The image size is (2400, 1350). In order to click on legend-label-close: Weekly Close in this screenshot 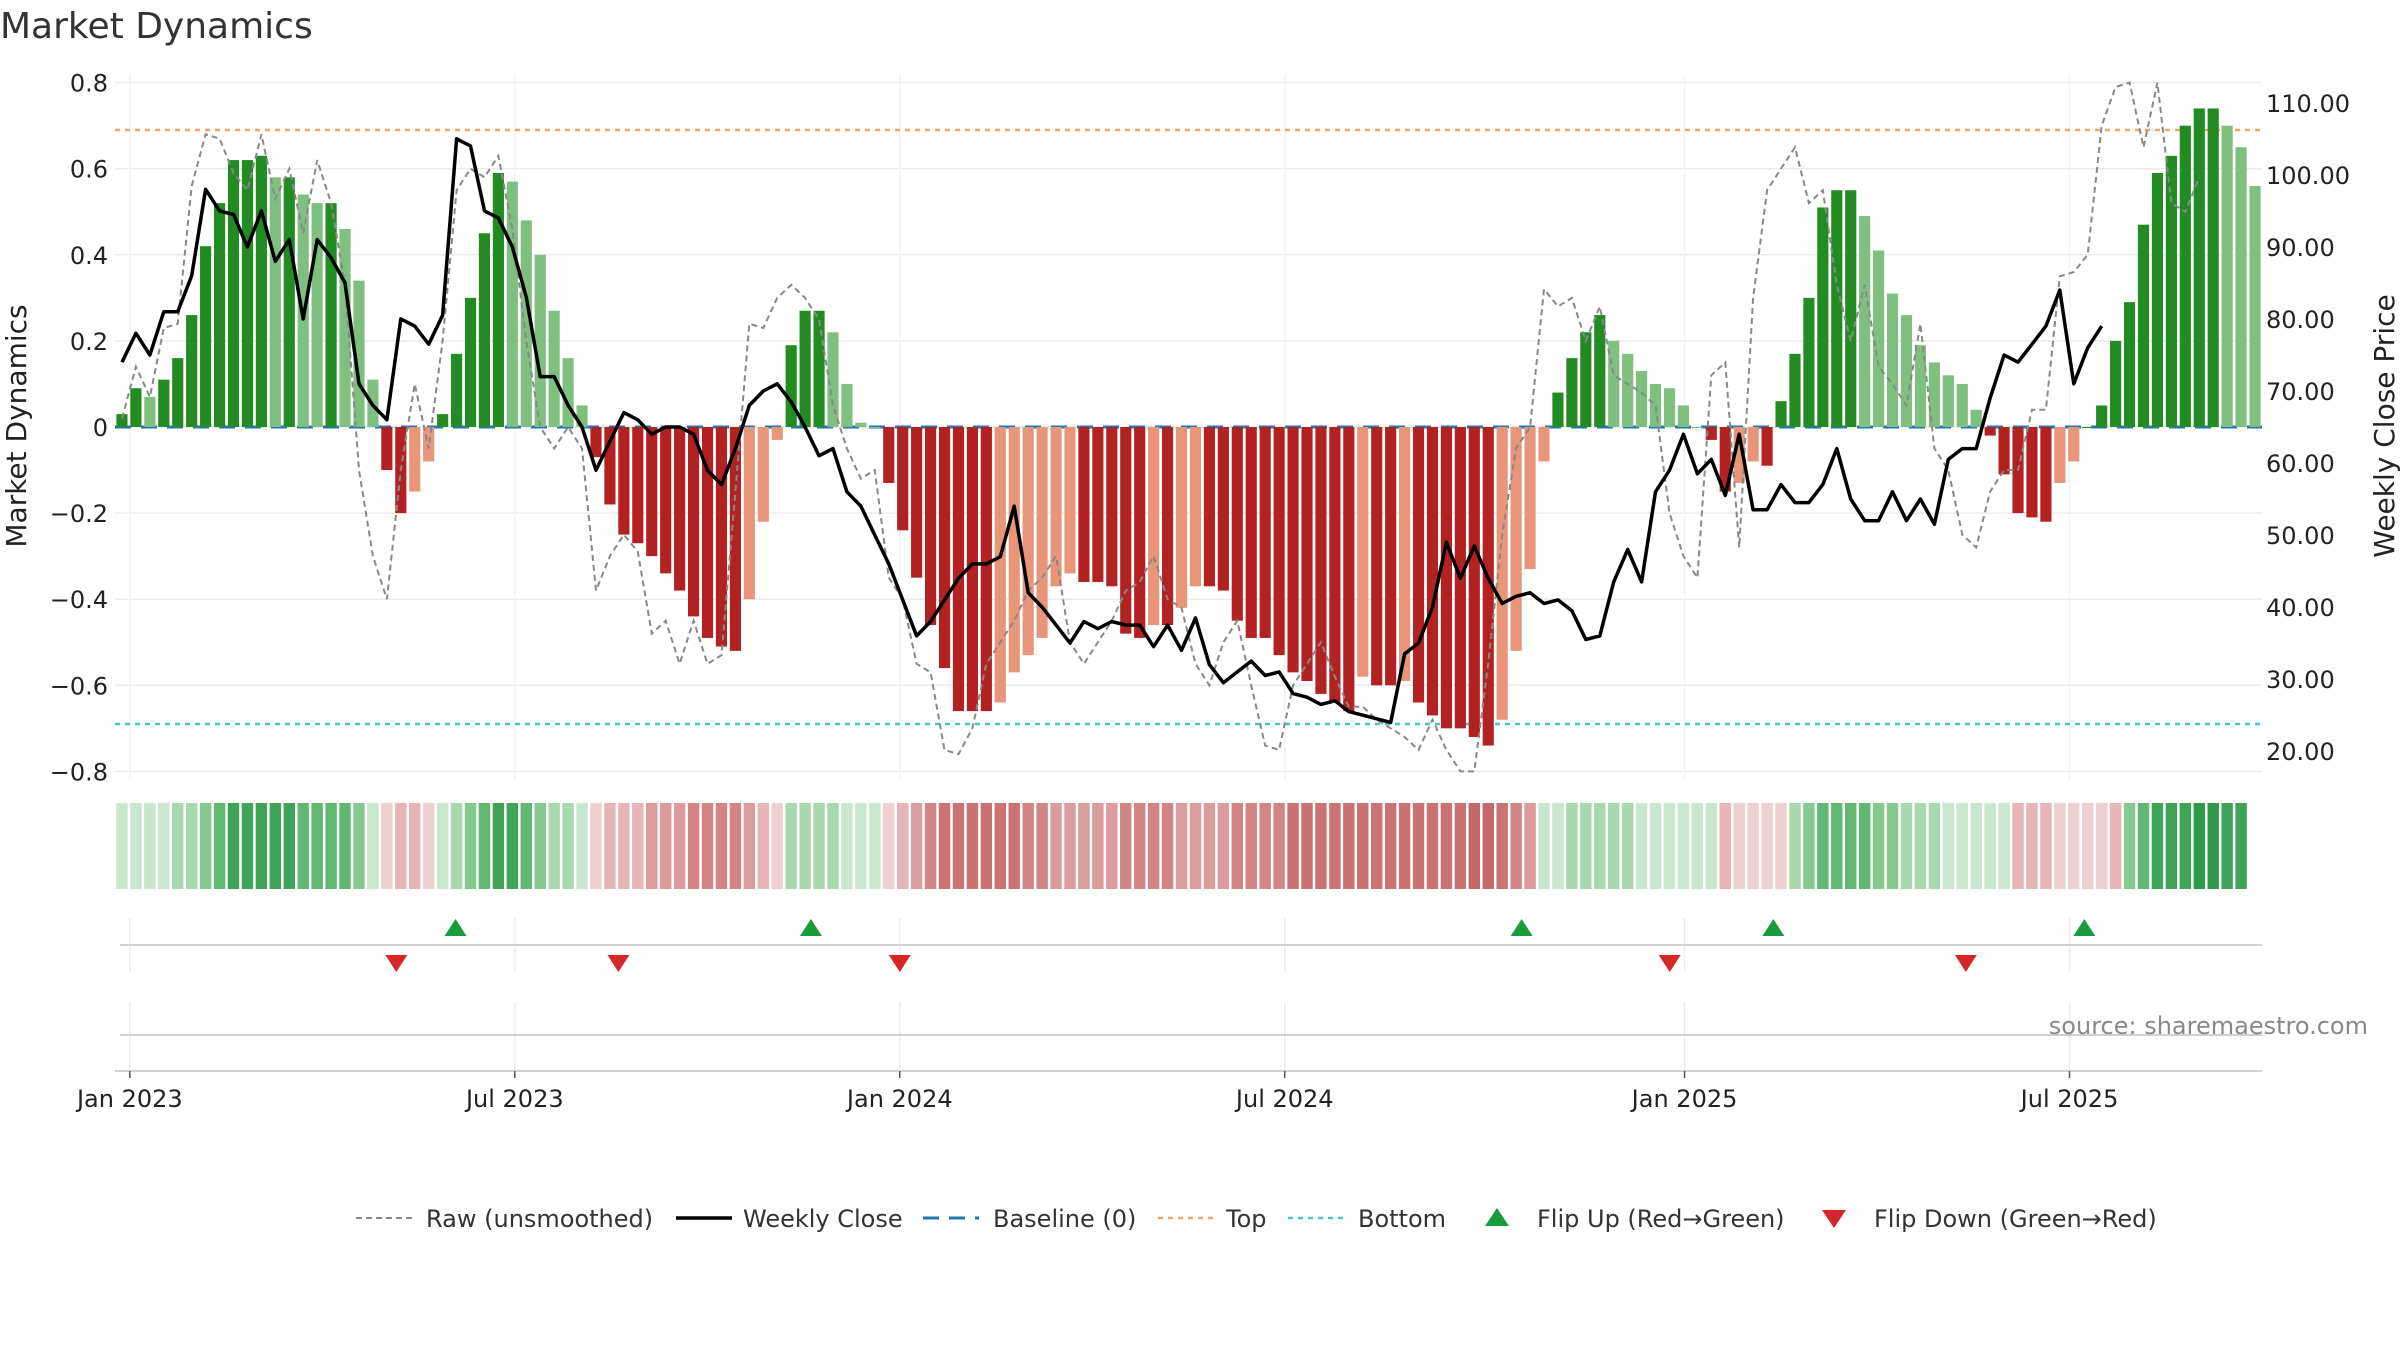, I will do `click(823, 1219)`.